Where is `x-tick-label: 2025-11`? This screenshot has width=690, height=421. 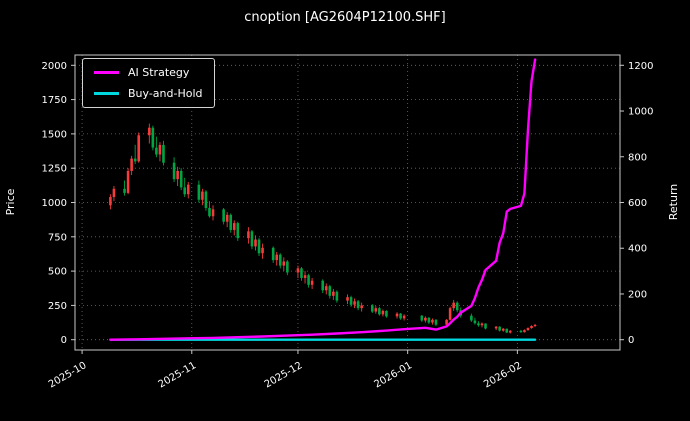
x-tick-label: 2025-11 is located at coordinates (178, 375).